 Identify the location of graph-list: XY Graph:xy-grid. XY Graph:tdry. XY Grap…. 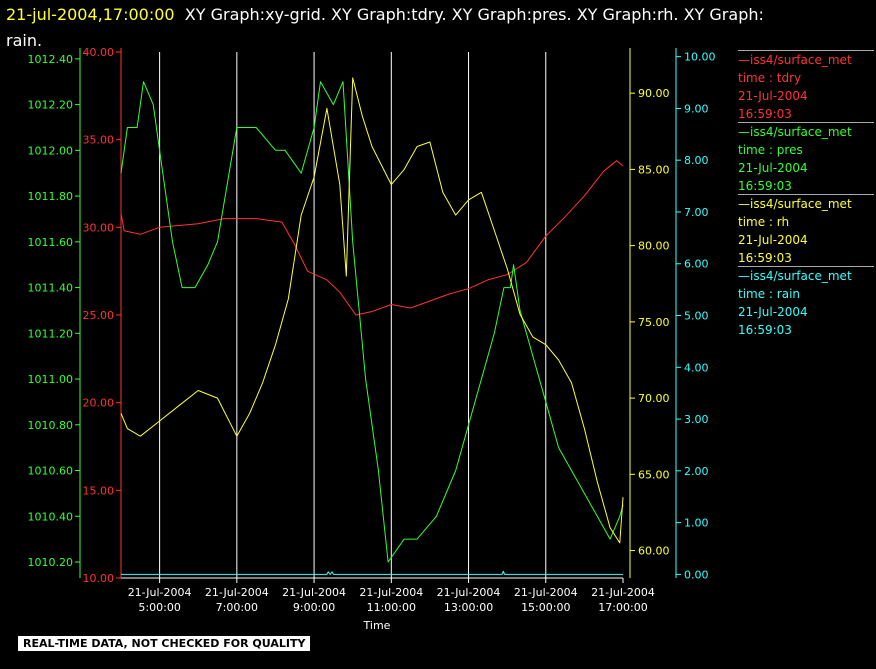
(474, 14).